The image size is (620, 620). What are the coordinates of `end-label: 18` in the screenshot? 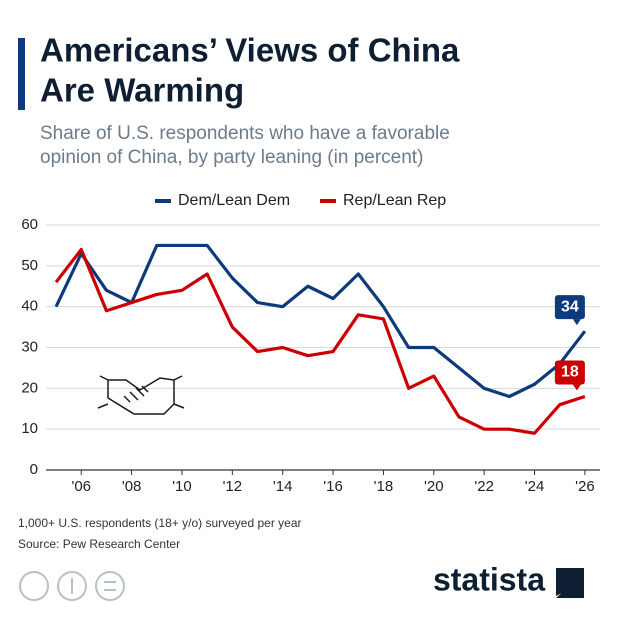 It's located at (570, 372).